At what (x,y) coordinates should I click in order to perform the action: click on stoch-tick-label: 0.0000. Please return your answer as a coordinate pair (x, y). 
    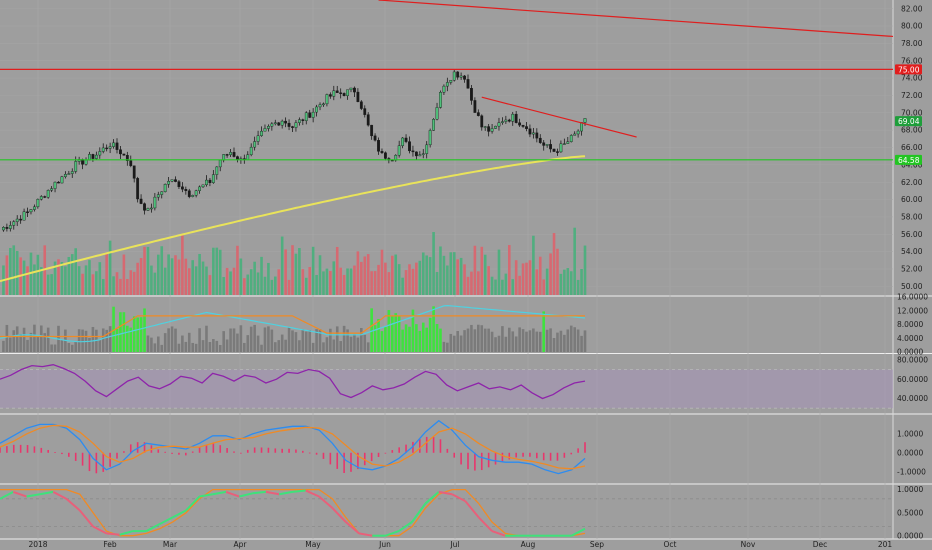
    Looking at the image, I should click on (910, 535).